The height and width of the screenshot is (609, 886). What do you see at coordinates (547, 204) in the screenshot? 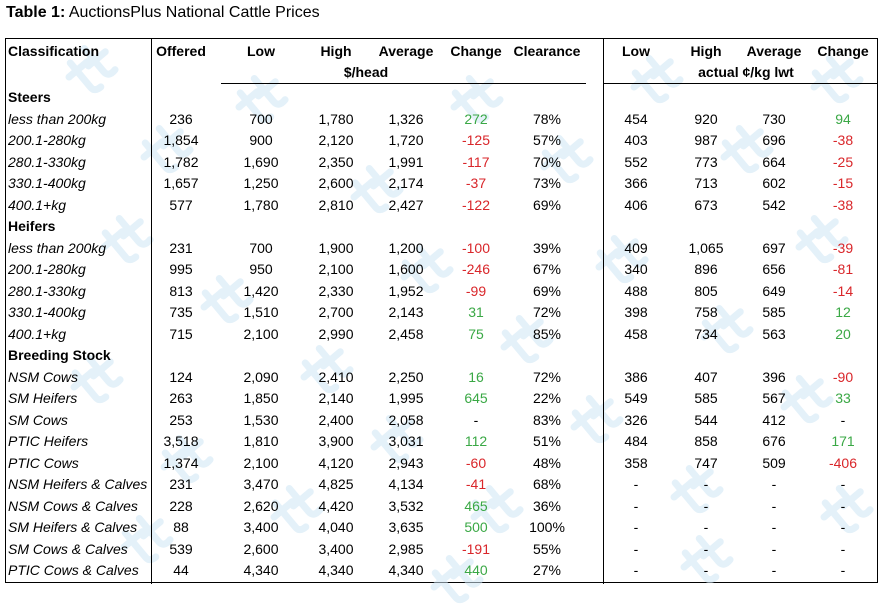
I see `cell-clearance: 69%` at bounding box center [547, 204].